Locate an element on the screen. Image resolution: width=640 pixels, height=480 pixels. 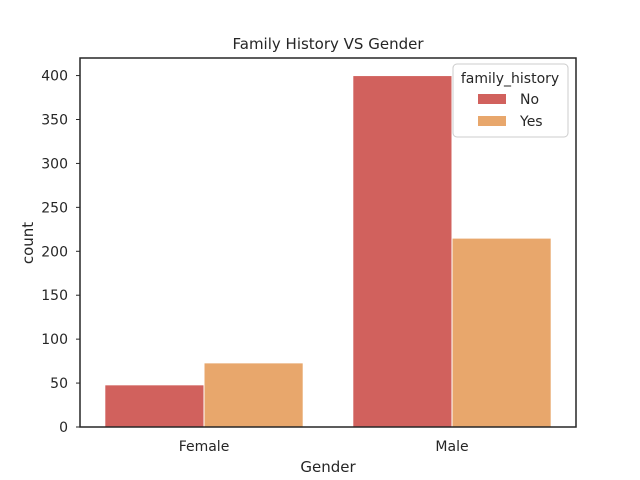
x-tick-label: Female is located at coordinates (204, 447).